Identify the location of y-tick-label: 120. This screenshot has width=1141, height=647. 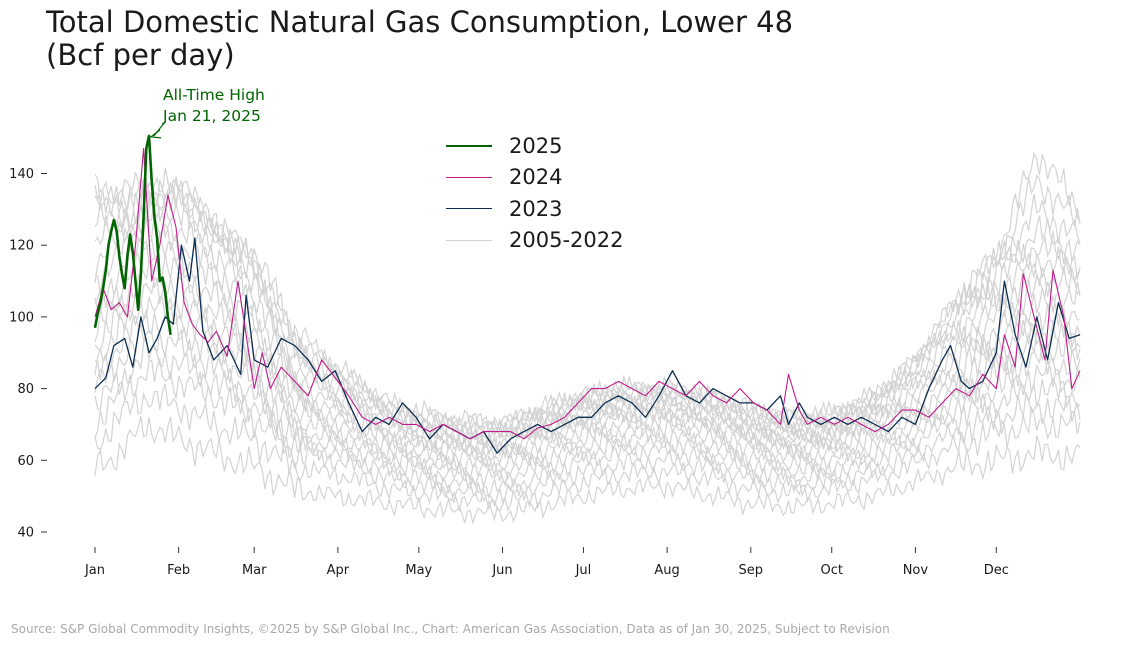
(21, 246).